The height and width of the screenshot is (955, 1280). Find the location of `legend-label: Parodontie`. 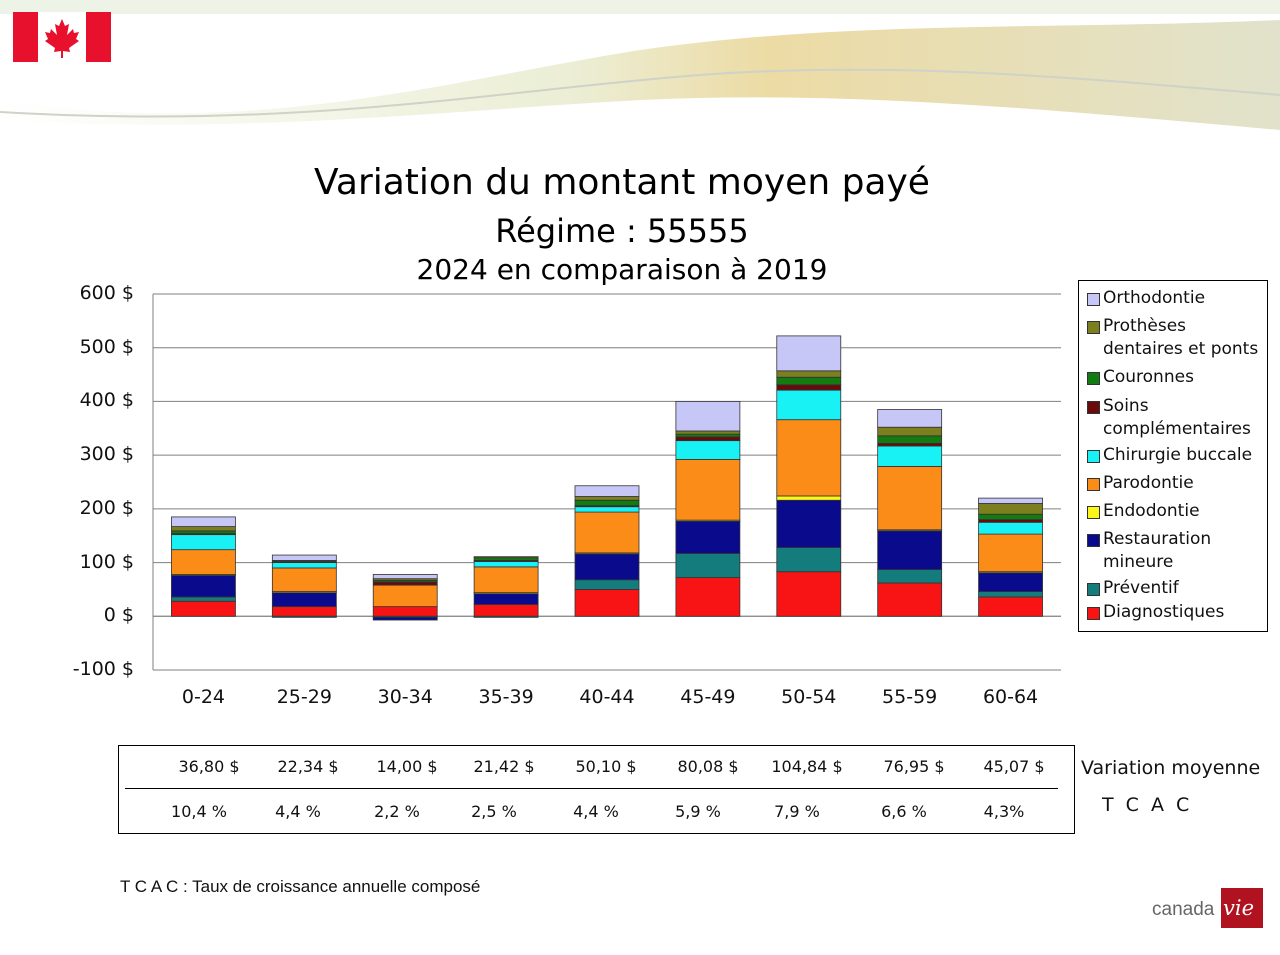

legend-label: Parodontie is located at coordinates (1148, 483).